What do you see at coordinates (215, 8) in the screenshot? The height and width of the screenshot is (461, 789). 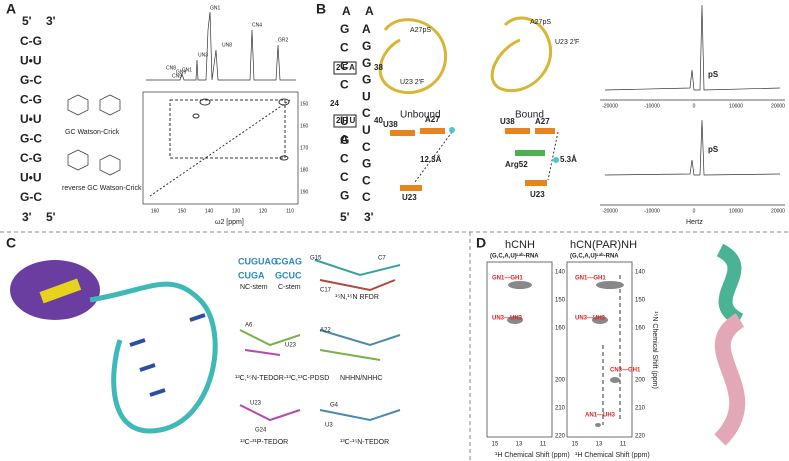 I see `peak-label: GN1` at bounding box center [215, 8].